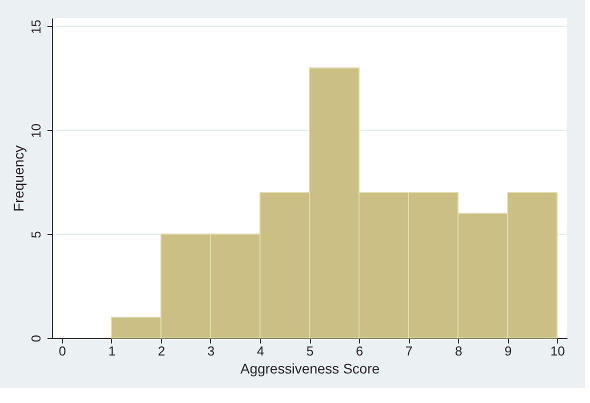  I want to click on x-tick-label: 5, so click(310, 351).